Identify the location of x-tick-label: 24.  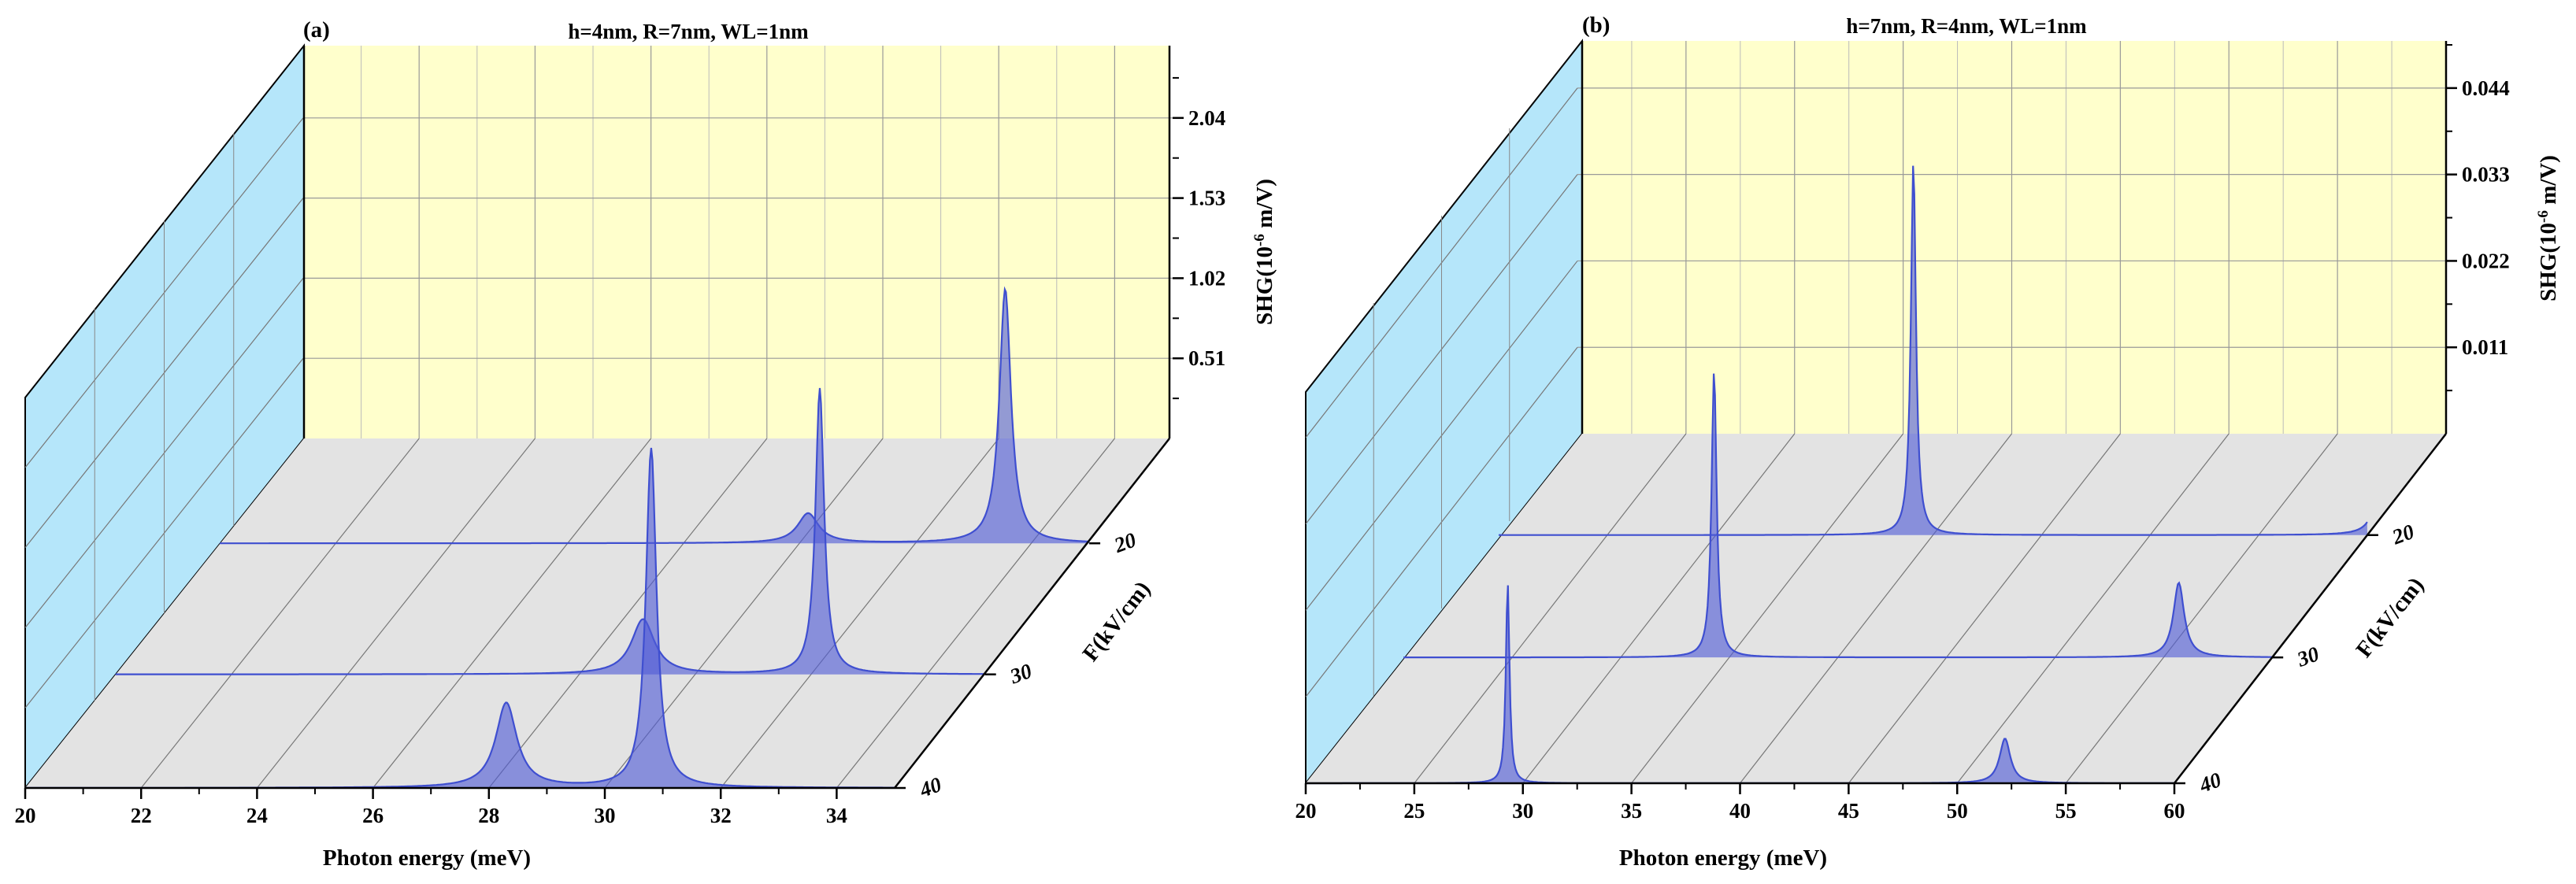
(257, 815).